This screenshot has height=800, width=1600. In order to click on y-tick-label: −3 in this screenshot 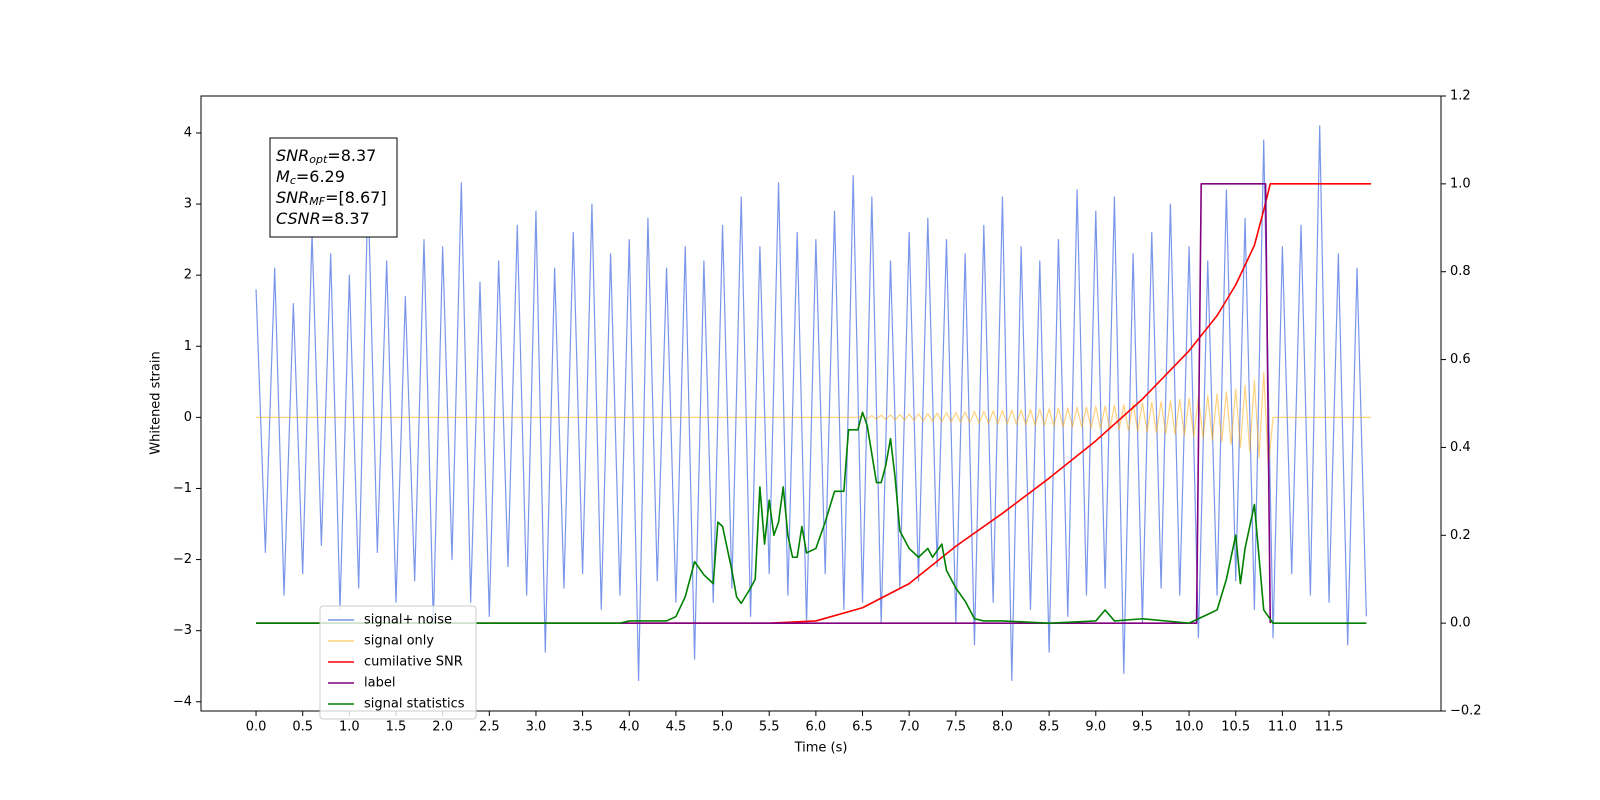, I will do `click(182, 630)`.